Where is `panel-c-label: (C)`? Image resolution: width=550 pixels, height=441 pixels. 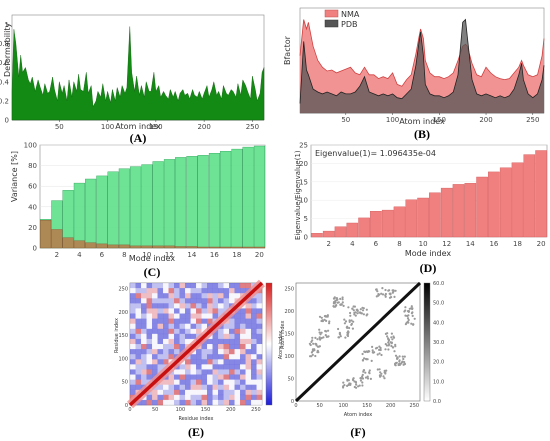
panel-c-label: (C) is located at coordinates (152, 272).